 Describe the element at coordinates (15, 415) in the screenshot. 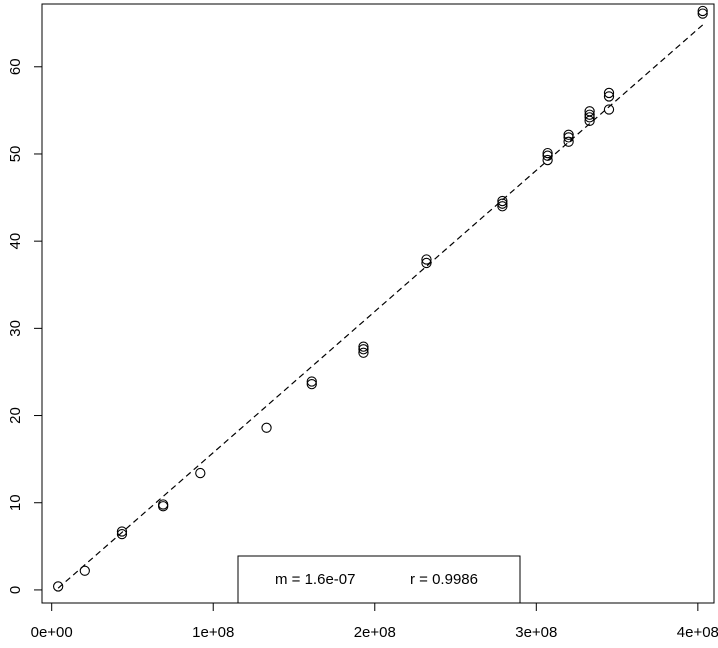

I see `y-tick-label: 20` at that location.